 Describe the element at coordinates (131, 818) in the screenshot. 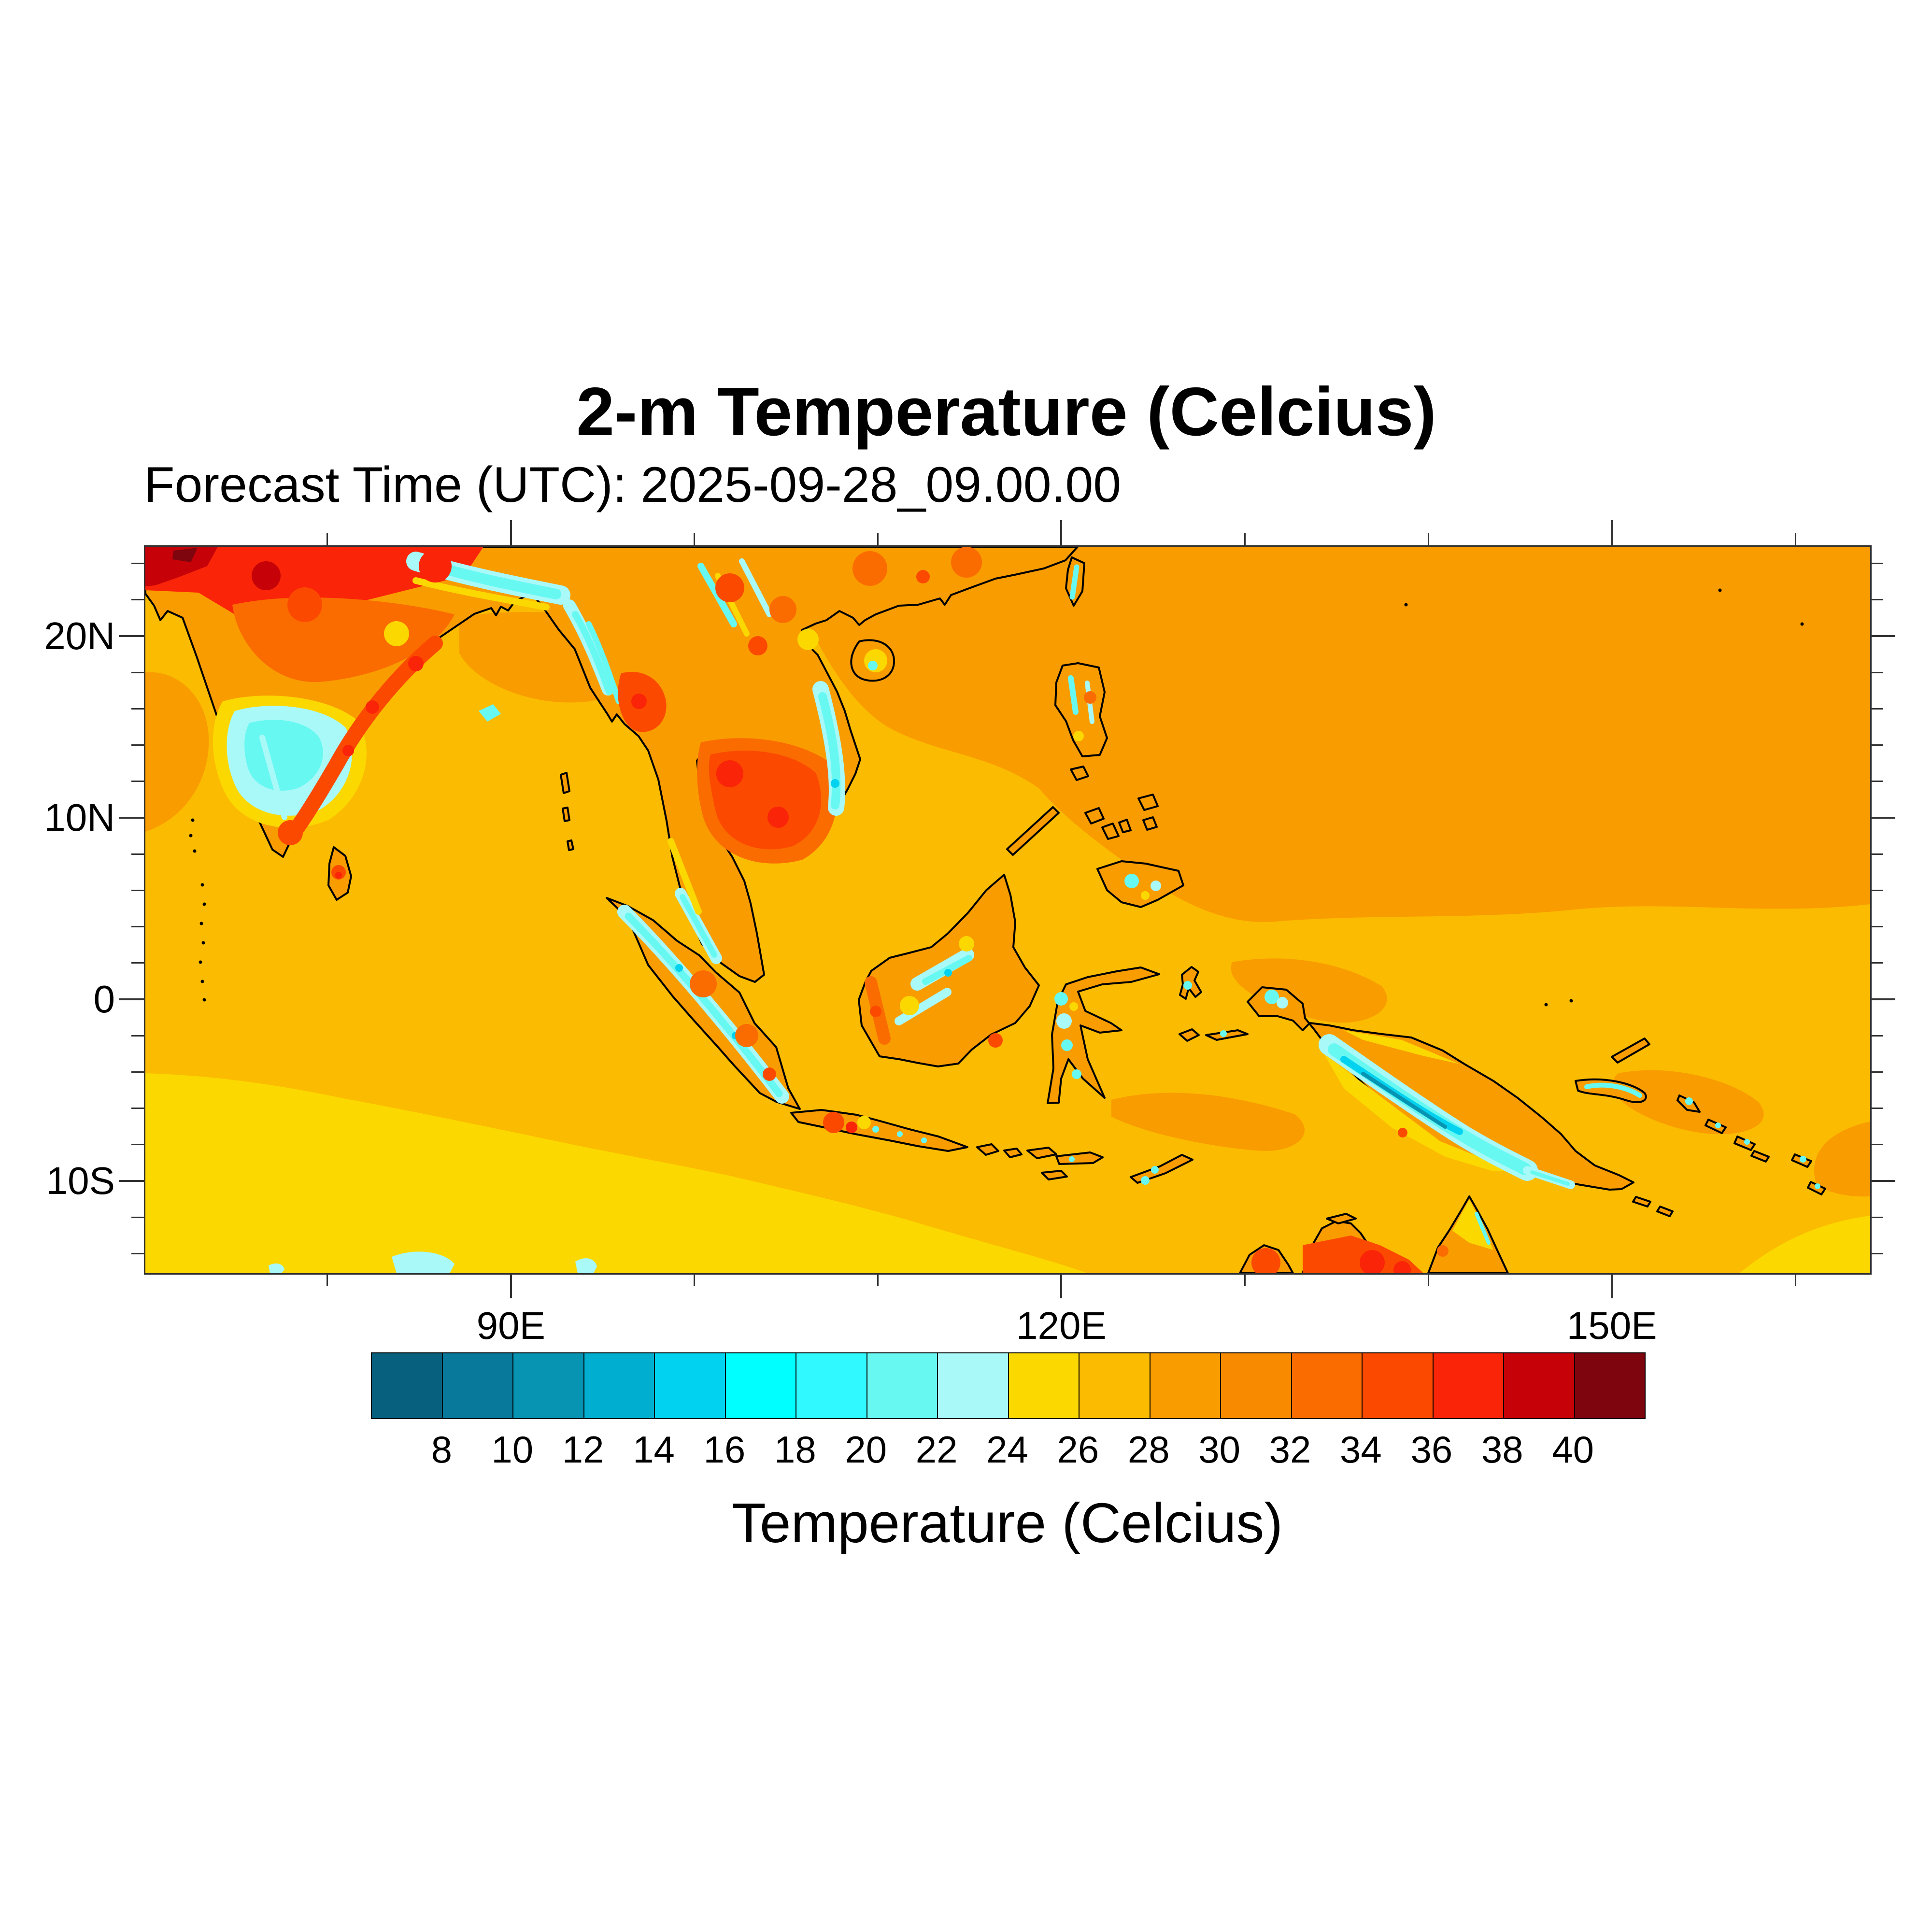

I see `y-major-tick-10N` at that location.